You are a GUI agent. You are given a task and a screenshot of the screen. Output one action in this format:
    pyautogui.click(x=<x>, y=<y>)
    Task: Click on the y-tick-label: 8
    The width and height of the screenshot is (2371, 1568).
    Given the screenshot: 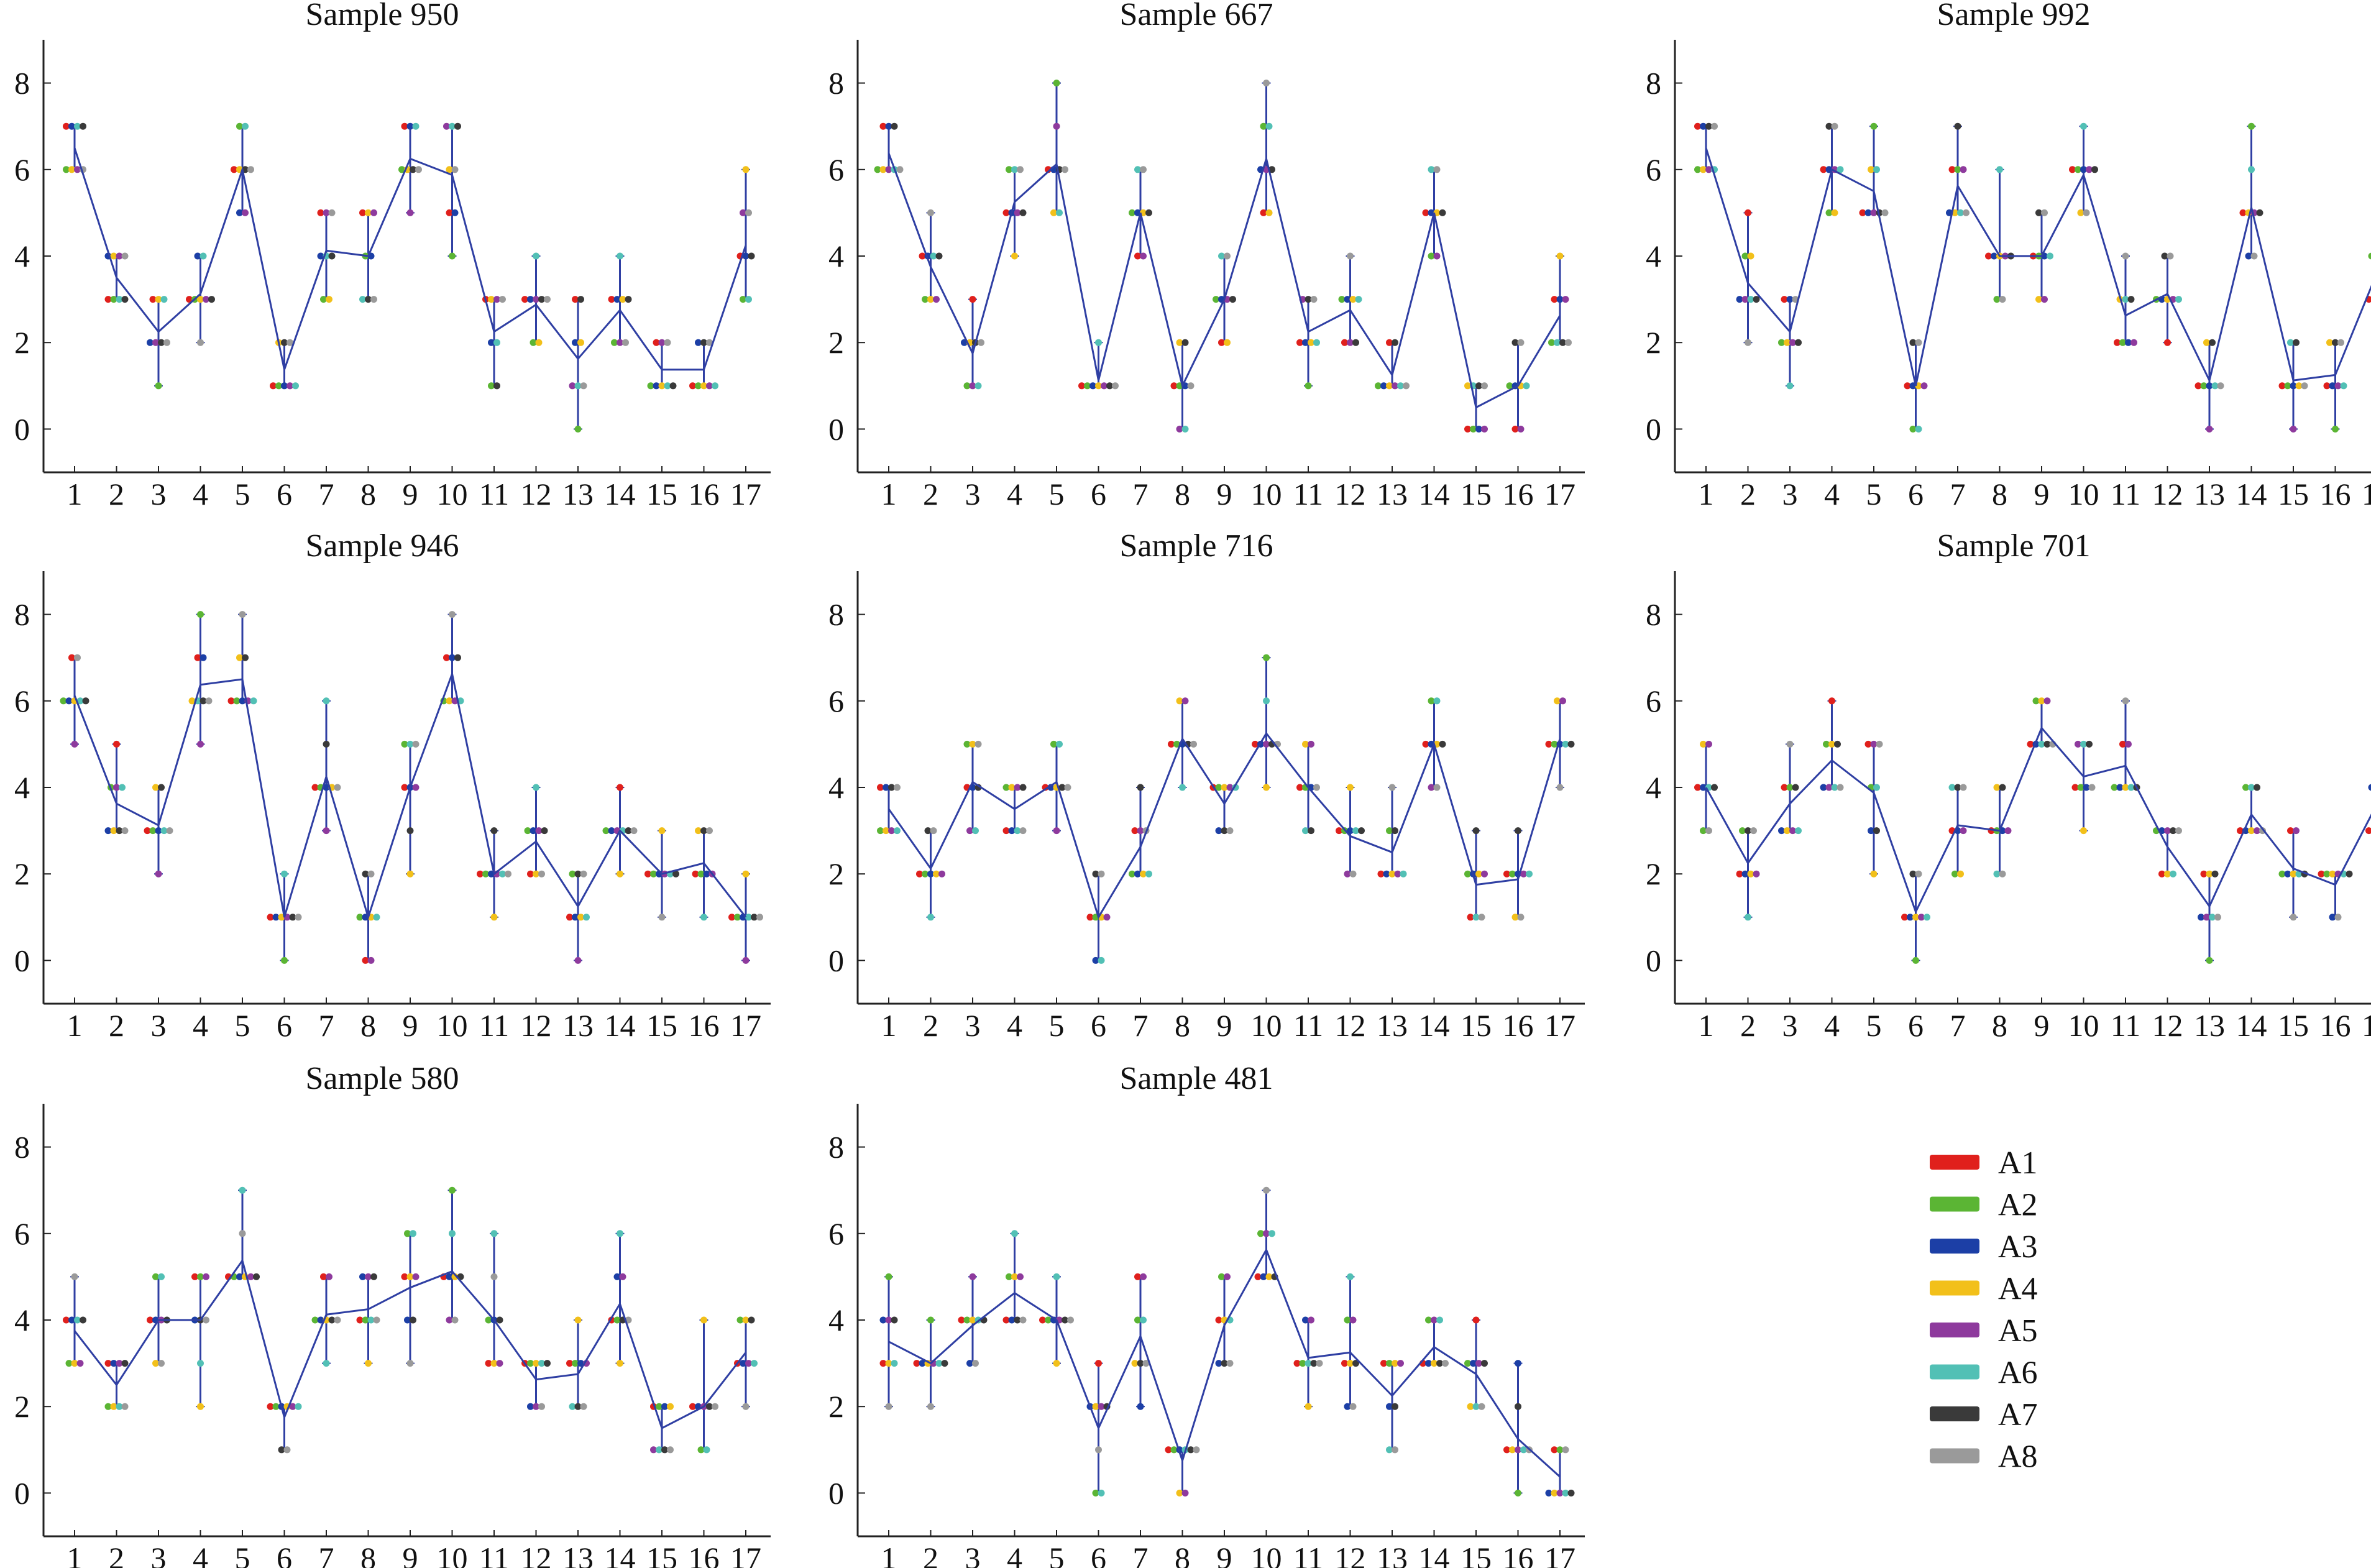 What is the action you would take?
    pyautogui.click(x=22, y=1147)
    